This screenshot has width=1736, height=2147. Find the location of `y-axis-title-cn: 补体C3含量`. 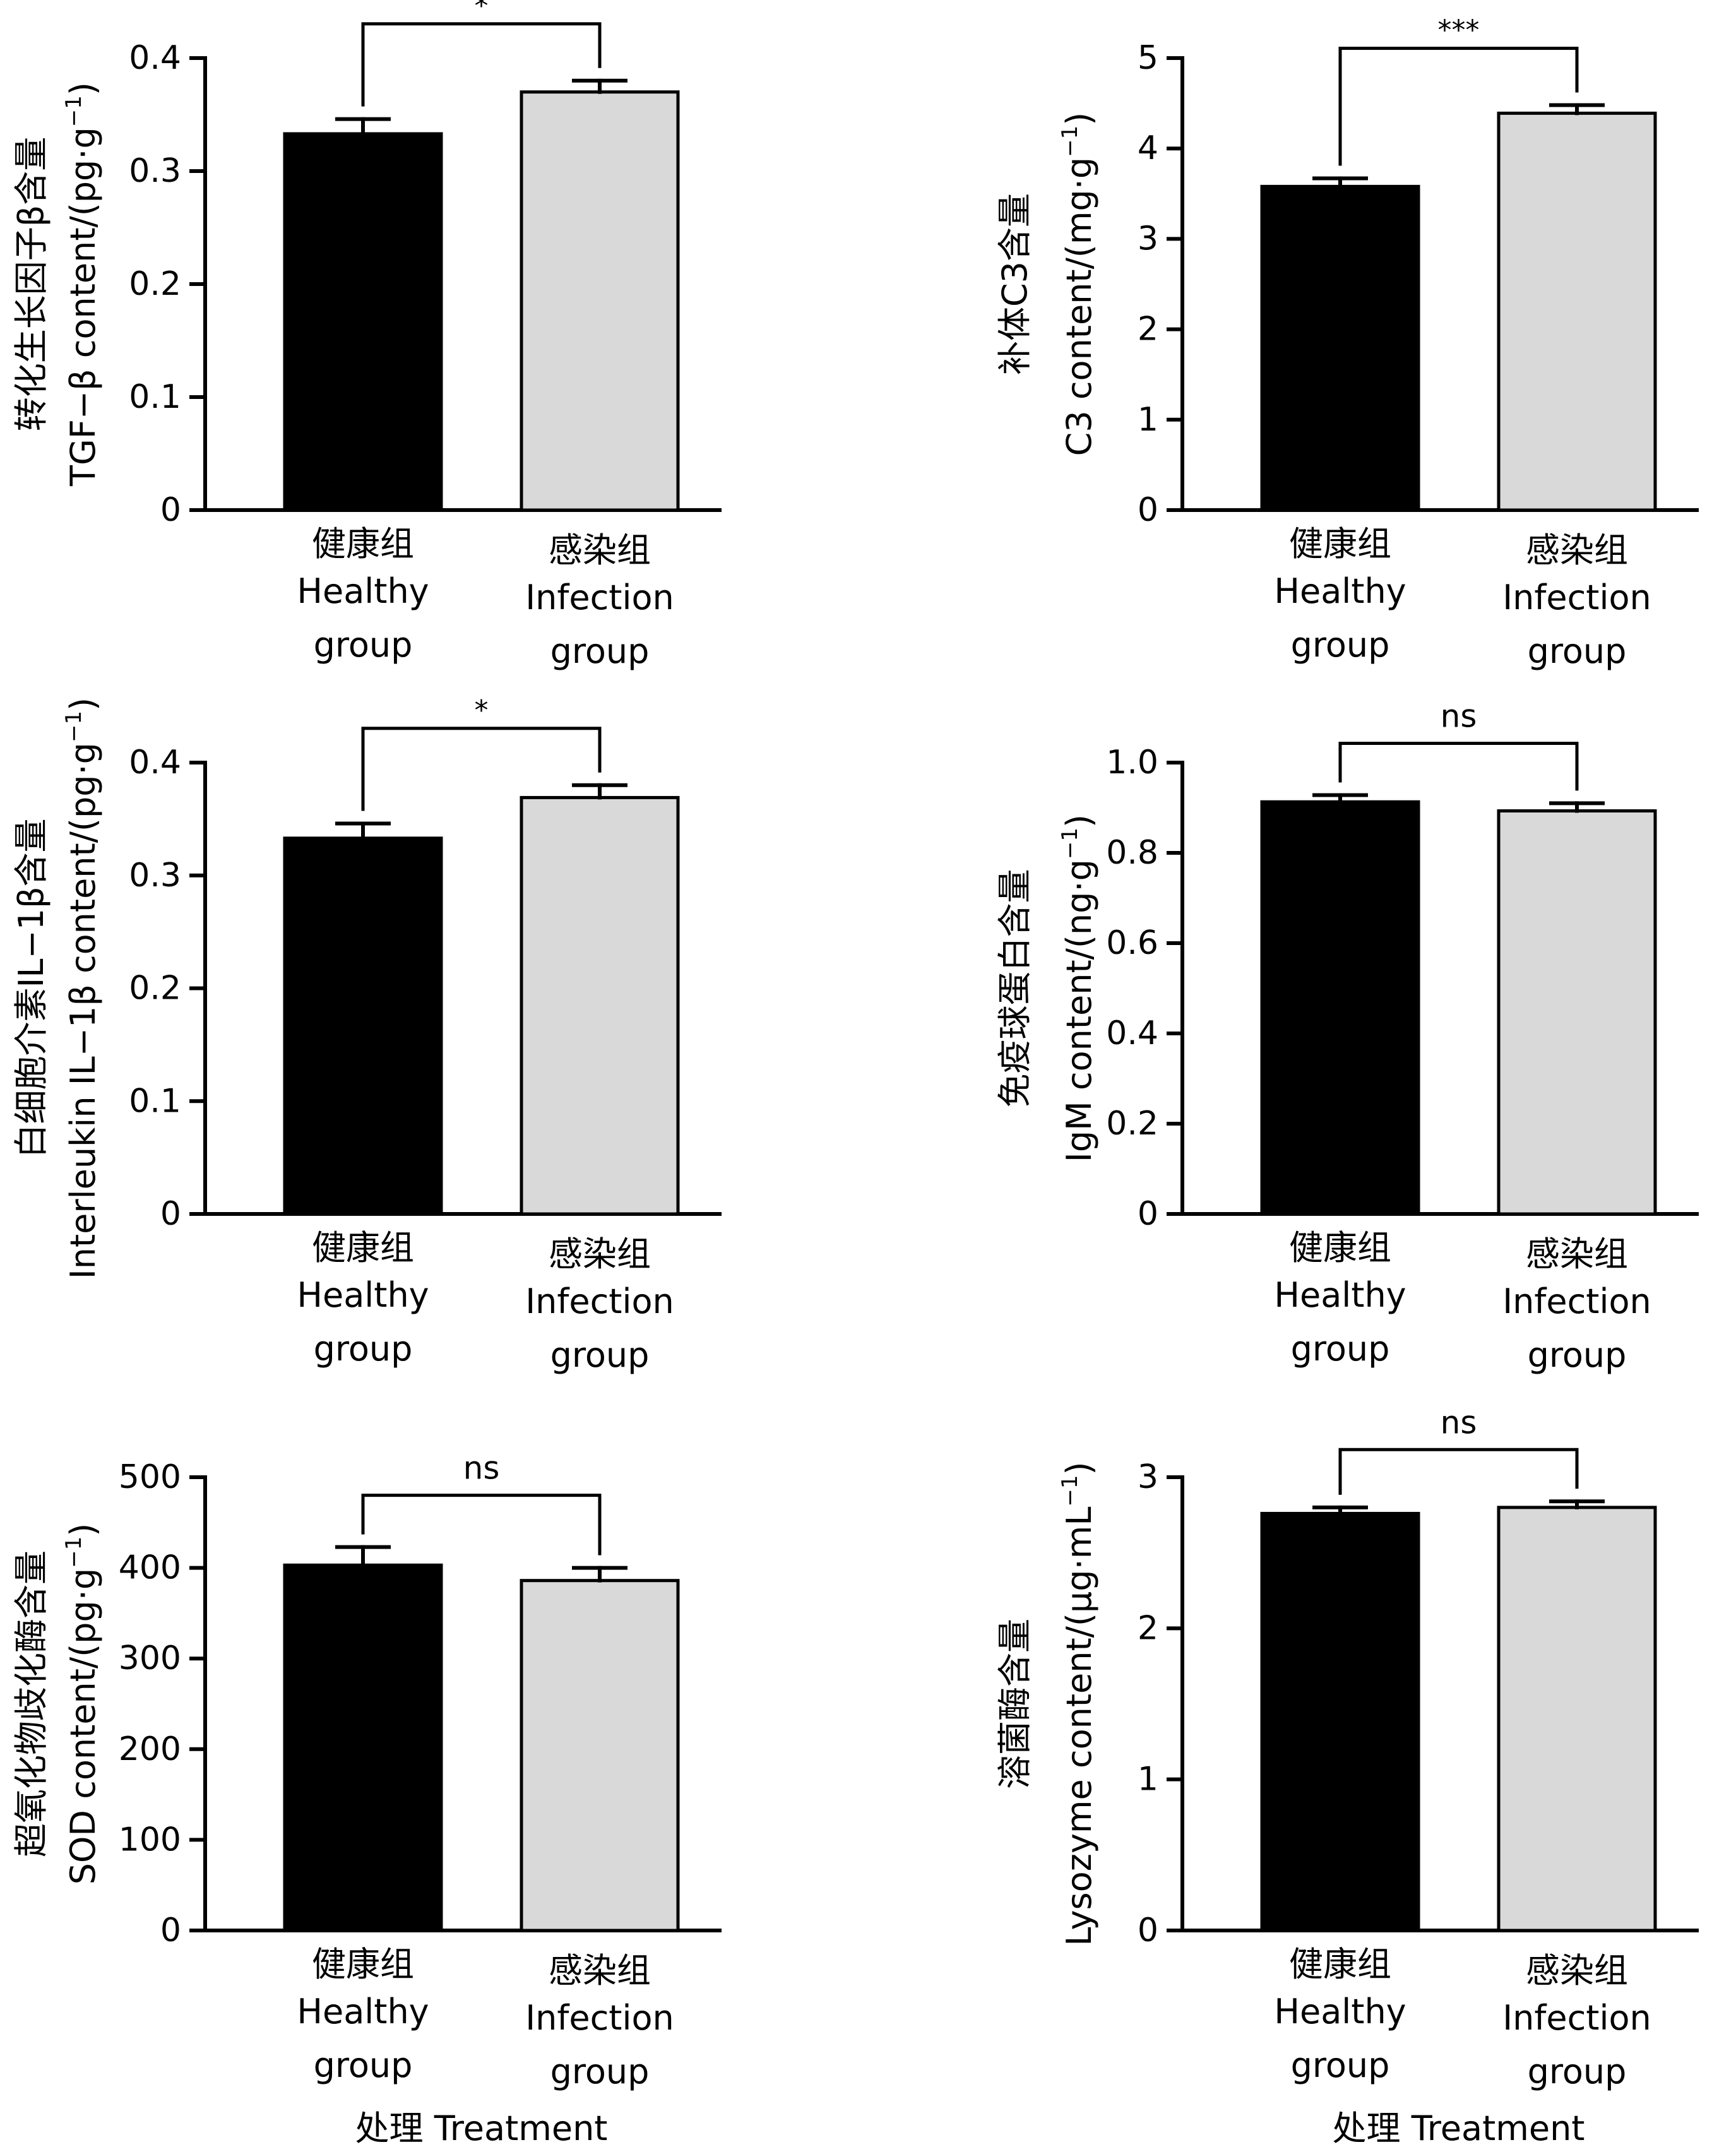

y-axis-title-cn: 补体C3含量 is located at coordinates (1015, 284).